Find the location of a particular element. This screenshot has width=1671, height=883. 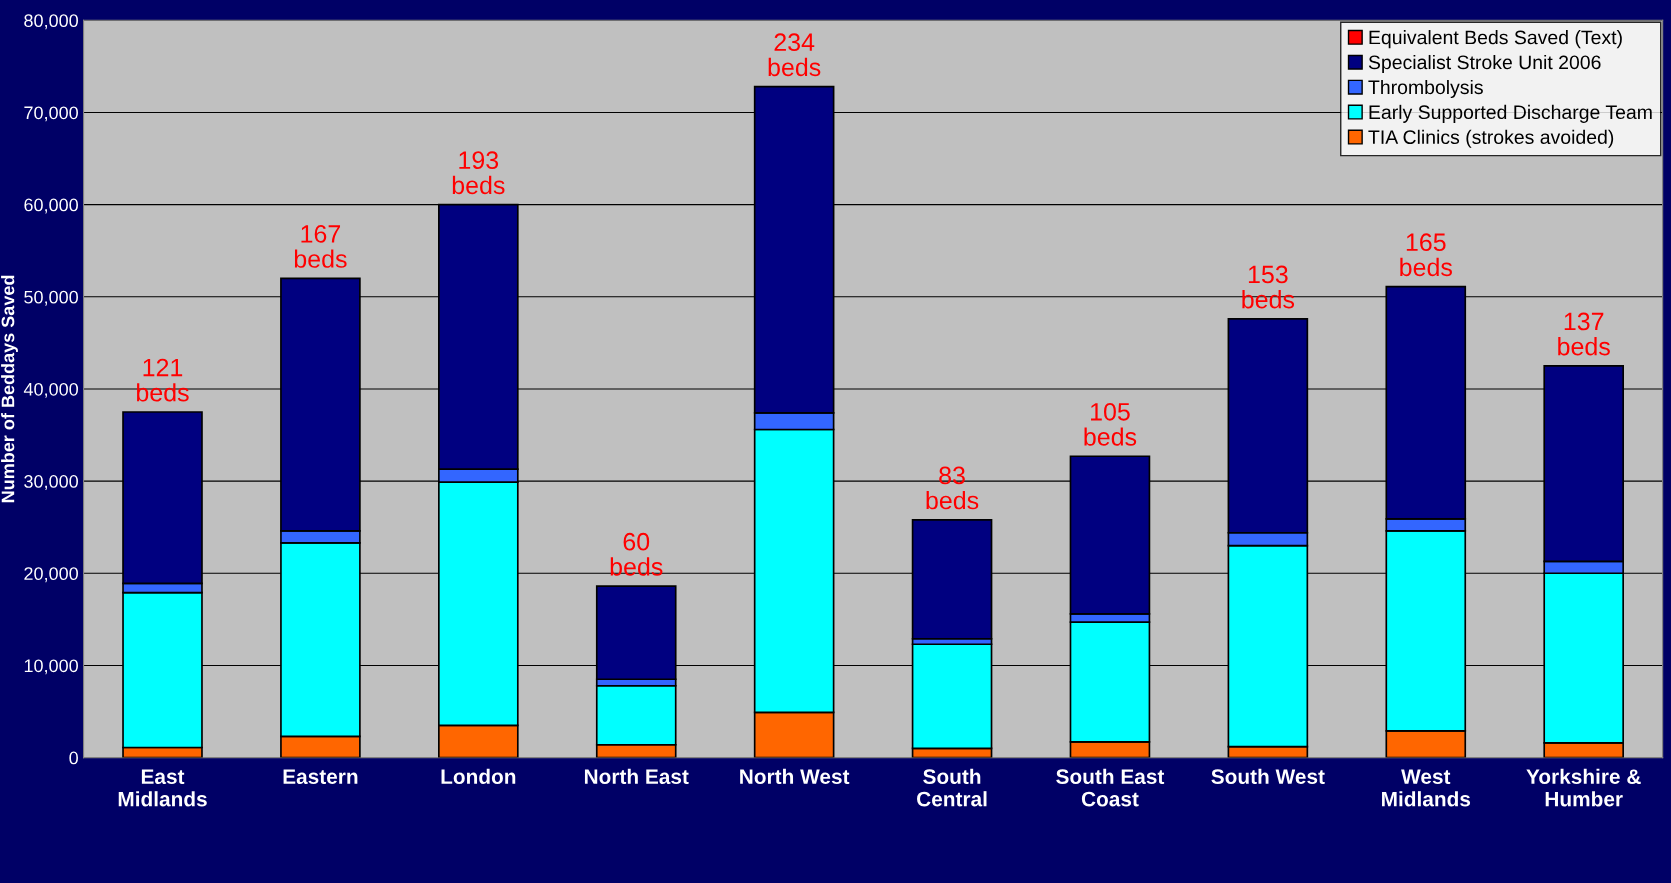

y-tick-label: 60,000 is located at coordinates (51, 206).